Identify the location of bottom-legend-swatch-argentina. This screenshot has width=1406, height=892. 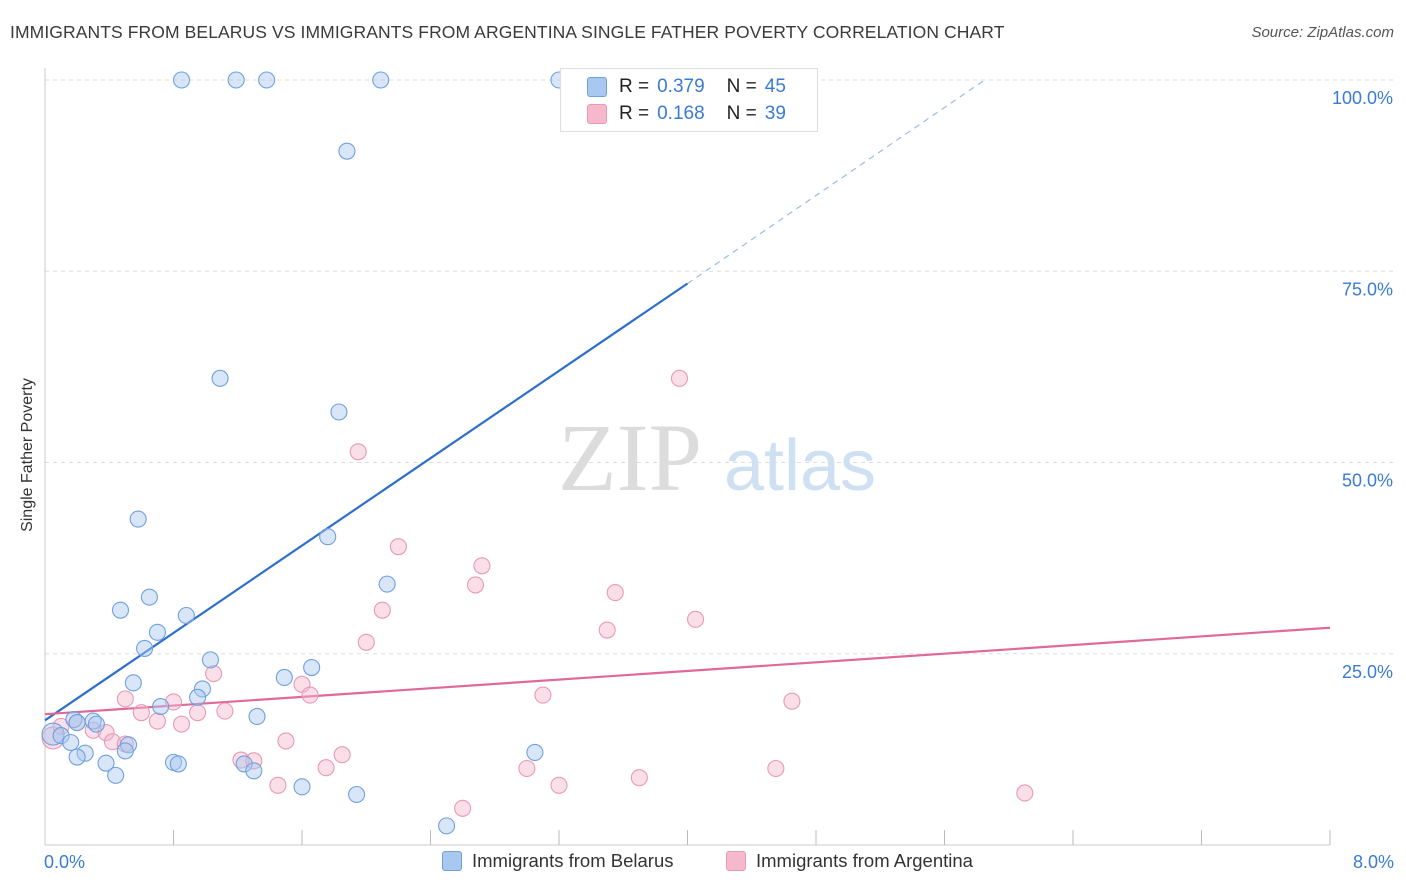
(736, 861).